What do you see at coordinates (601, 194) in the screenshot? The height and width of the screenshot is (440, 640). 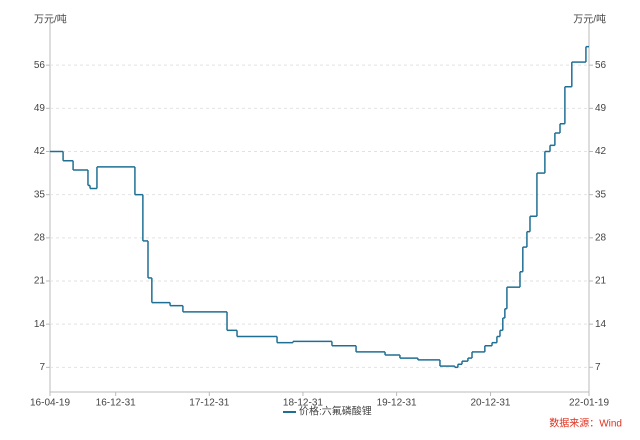 I see `y2-tick-label: 35` at bounding box center [601, 194].